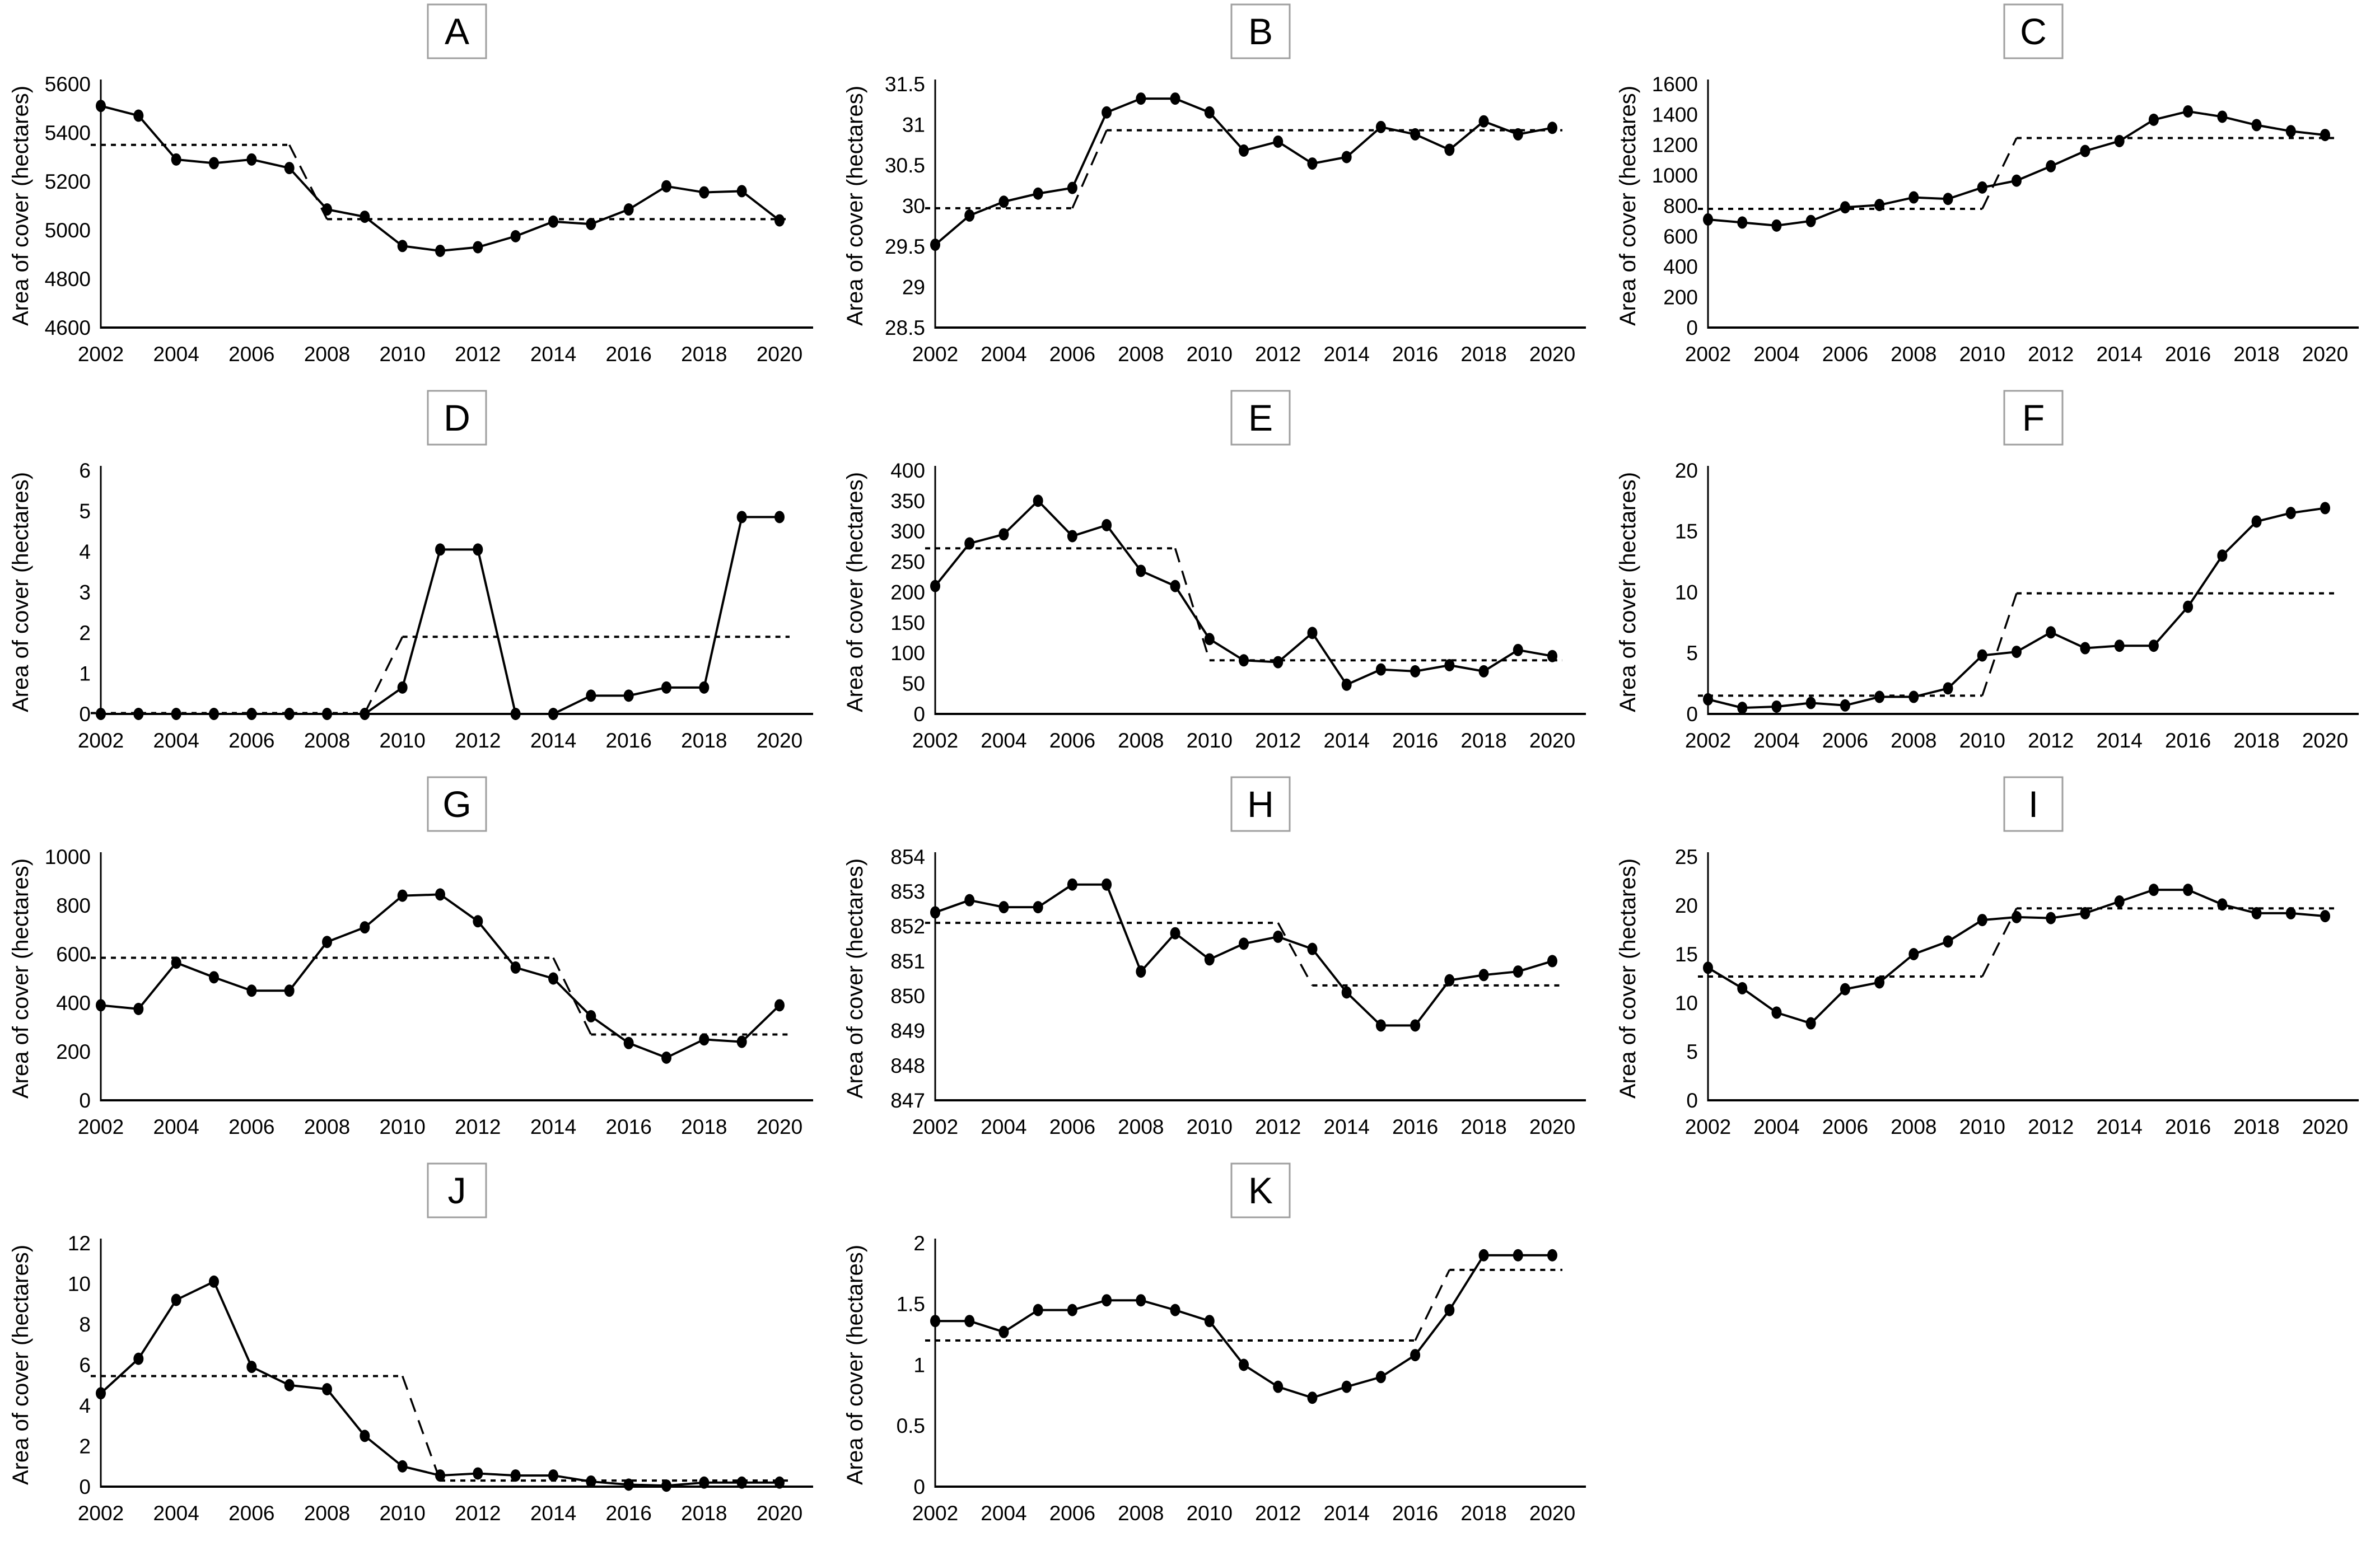 The width and height of the screenshot is (2380, 1546). I want to click on x-tick-label: 2004, so click(176, 1513).